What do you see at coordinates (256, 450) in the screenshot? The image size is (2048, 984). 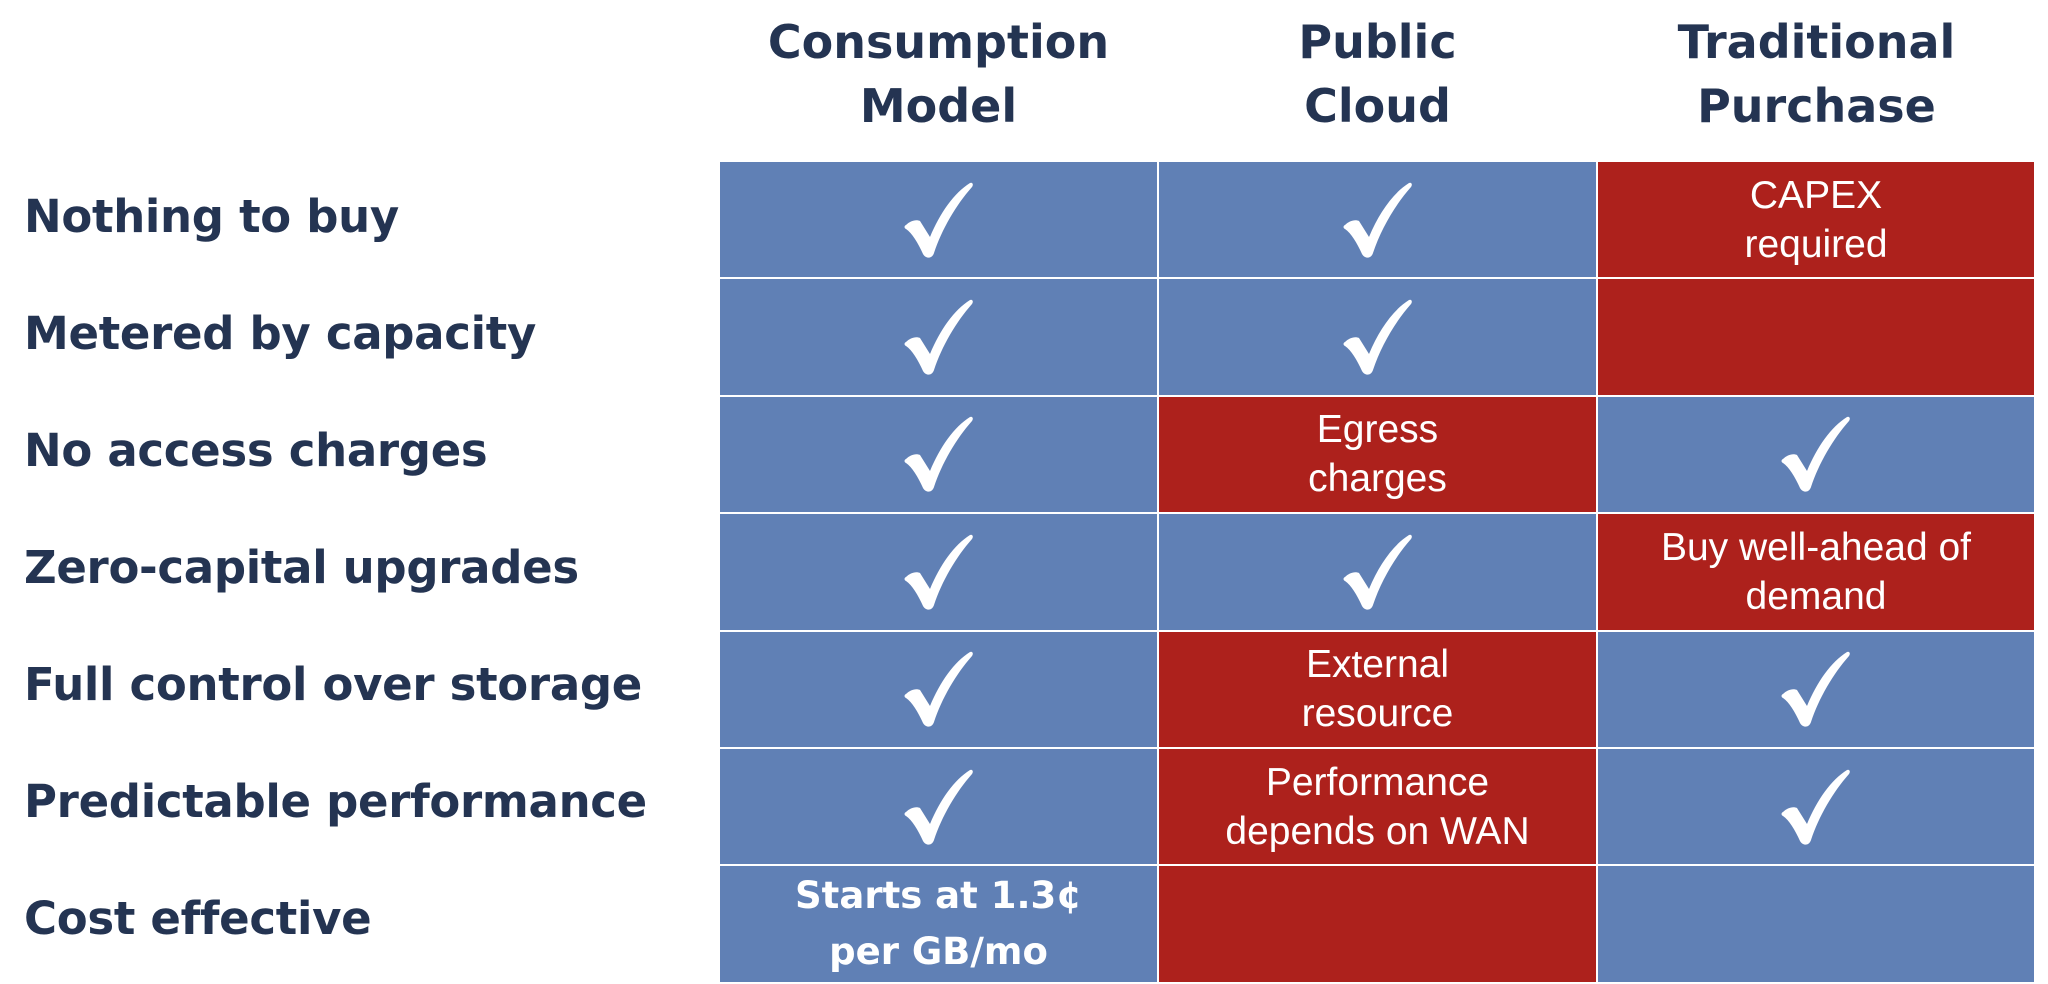 I see `row-label-no-access-charges: No access charges` at bounding box center [256, 450].